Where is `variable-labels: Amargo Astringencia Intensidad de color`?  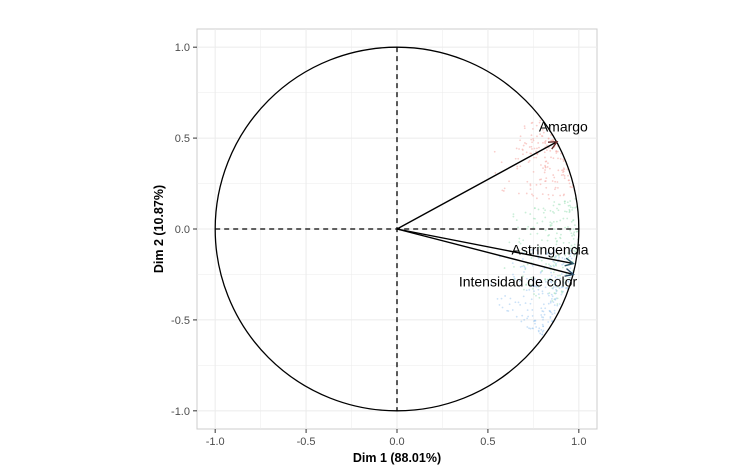
variable-labels: Amargo Astringencia Intensidad de color is located at coordinates (524, 204).